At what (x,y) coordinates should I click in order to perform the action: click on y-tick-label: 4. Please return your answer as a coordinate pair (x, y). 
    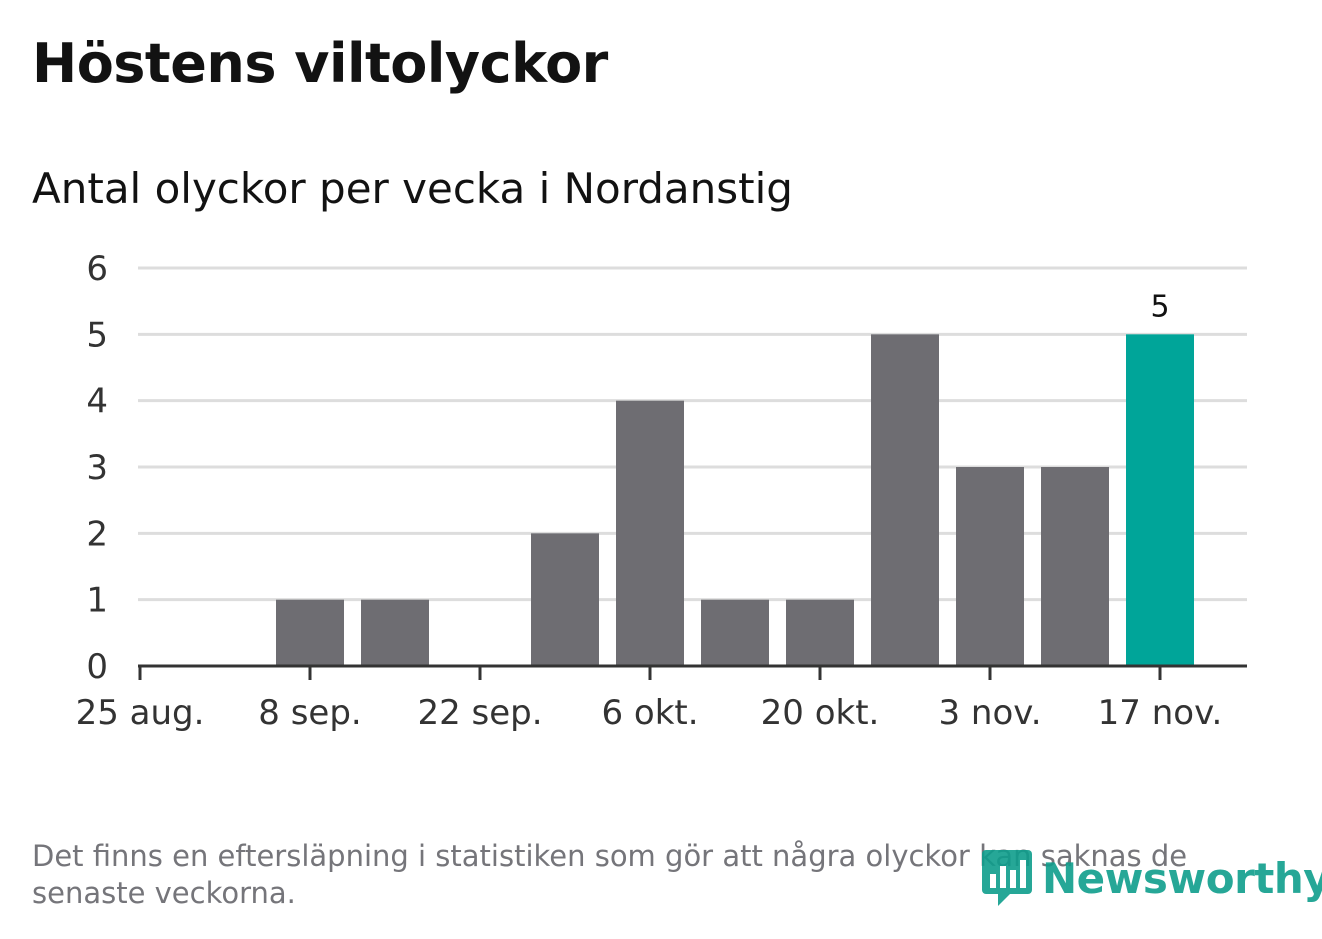
    Looking at the image, I should click on (97, 402).